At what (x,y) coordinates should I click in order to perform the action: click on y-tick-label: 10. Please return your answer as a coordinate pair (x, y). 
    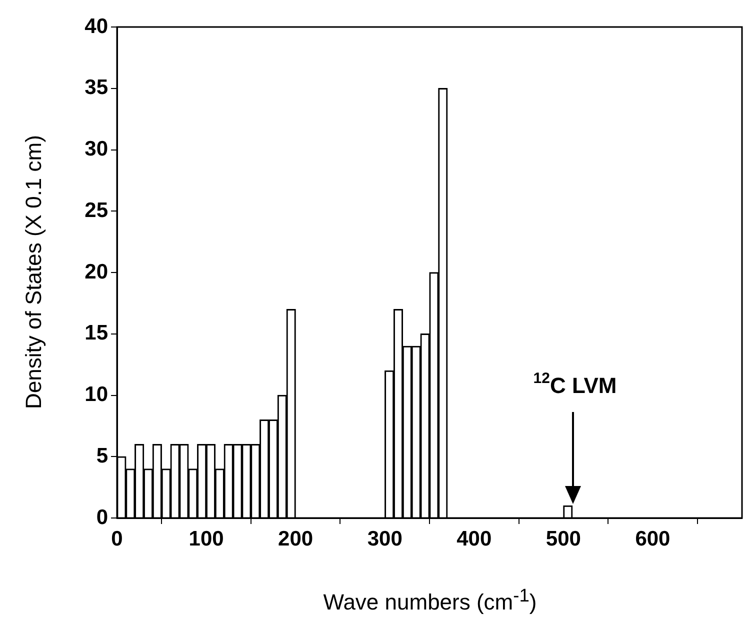
    Looking at the image, I should click on (96, 394).